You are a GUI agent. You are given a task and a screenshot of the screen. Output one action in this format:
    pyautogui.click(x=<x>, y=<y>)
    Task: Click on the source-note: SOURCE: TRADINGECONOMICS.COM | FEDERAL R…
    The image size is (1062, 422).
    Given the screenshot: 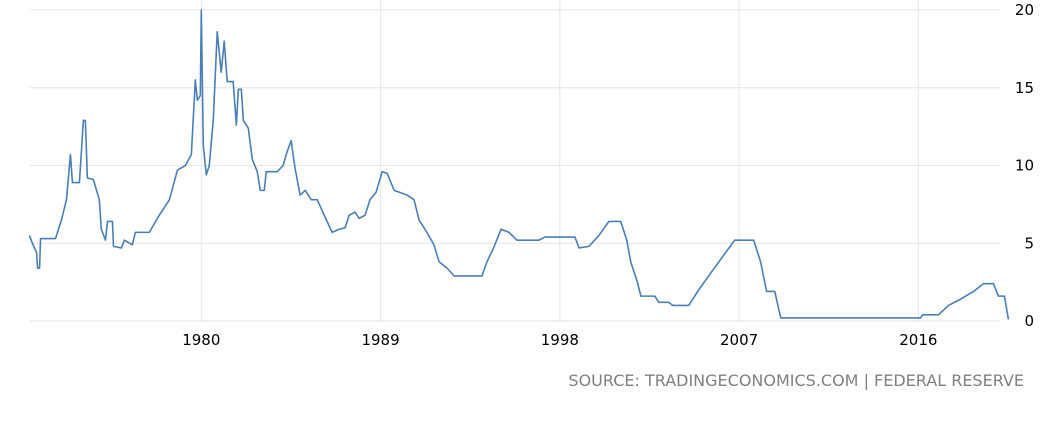 What is the action you would take?
    pyautogui.click(x=796, y=380)
    